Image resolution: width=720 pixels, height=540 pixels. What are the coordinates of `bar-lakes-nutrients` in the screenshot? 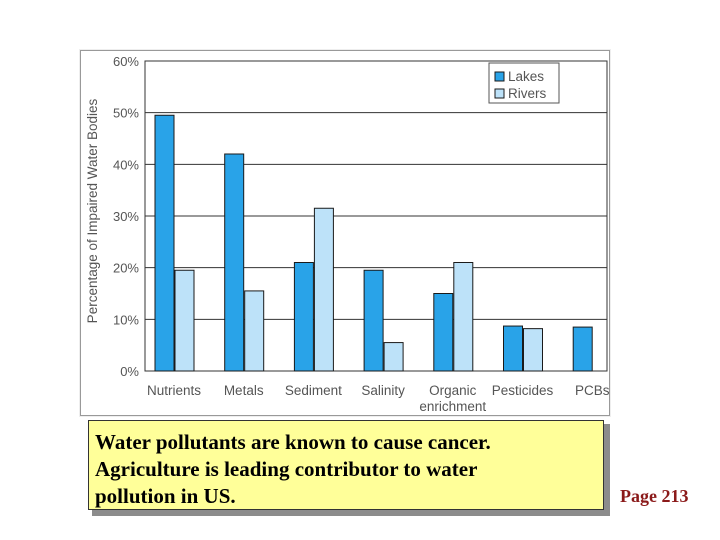 It's located at (164, 243).